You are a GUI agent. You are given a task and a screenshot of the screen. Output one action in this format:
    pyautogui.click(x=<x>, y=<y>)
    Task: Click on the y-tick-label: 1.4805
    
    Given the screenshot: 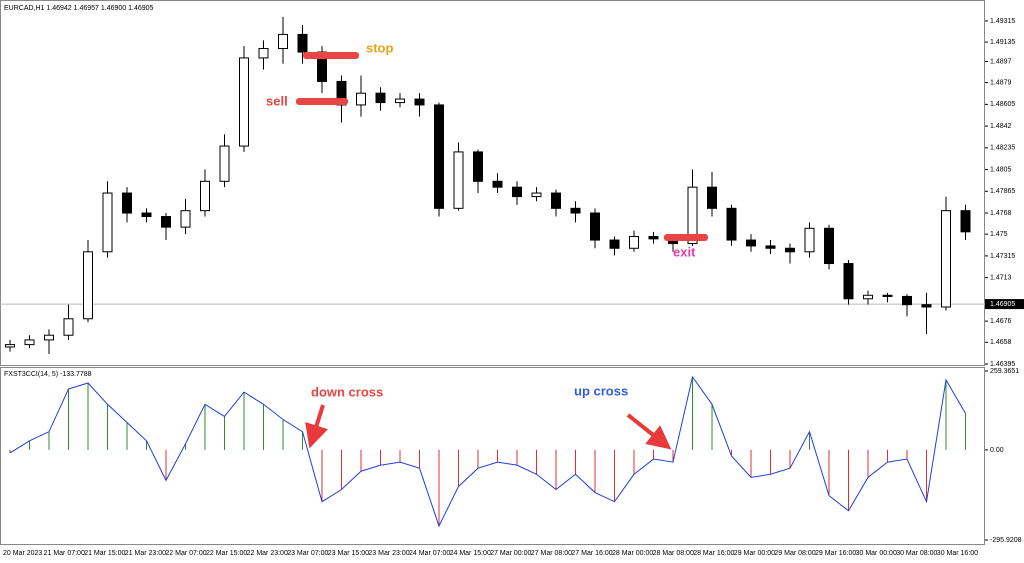 What is the action you would take?
    pyautogui.click(x=1001, y=169)
    